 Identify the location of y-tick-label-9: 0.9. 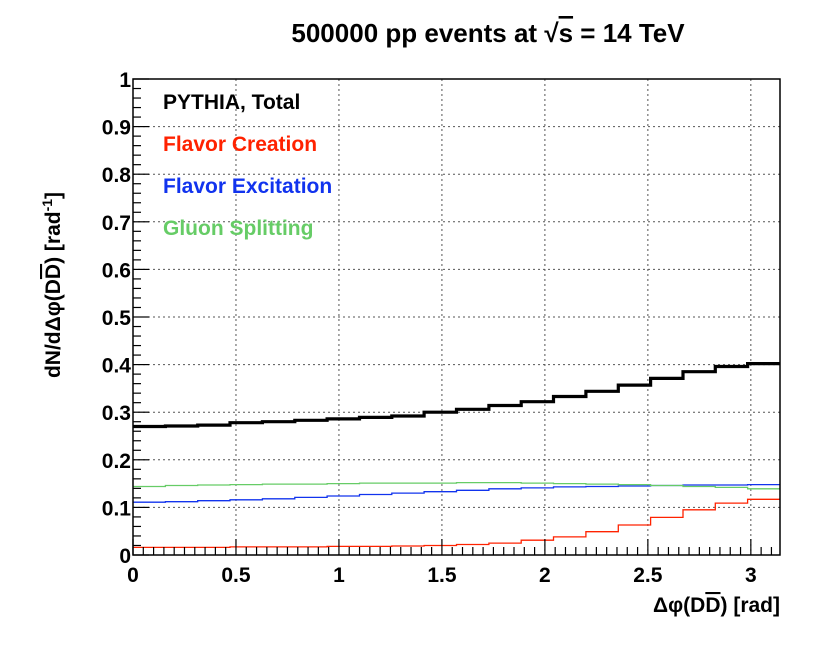
(116, 128).